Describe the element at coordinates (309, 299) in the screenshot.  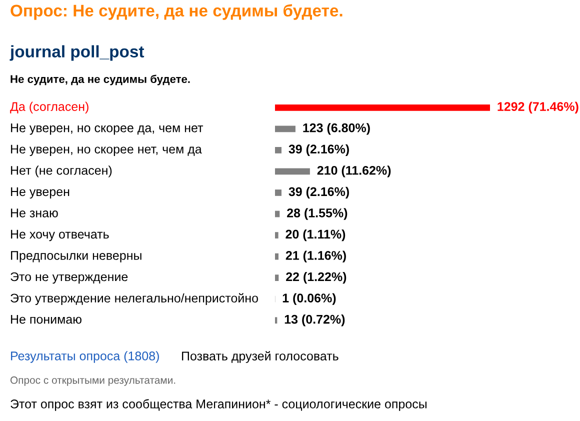
I see `data-label: 1 (0.06%)` at that location.